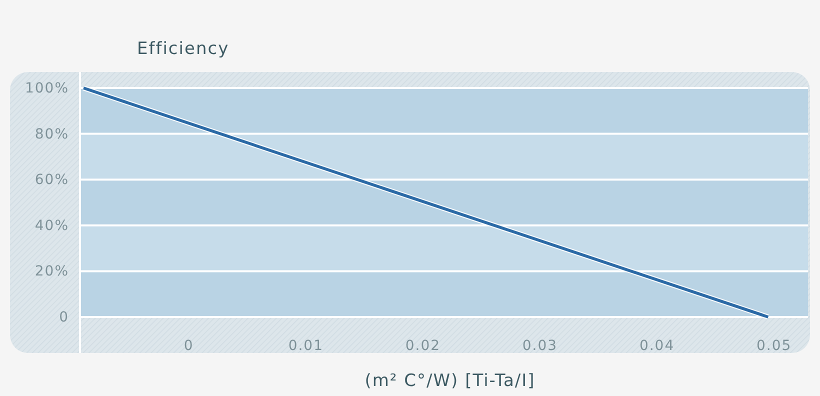  Describe the element at coordinates (51, 226) in the screenshot. I see `y-tick-label: 40%` at that location.